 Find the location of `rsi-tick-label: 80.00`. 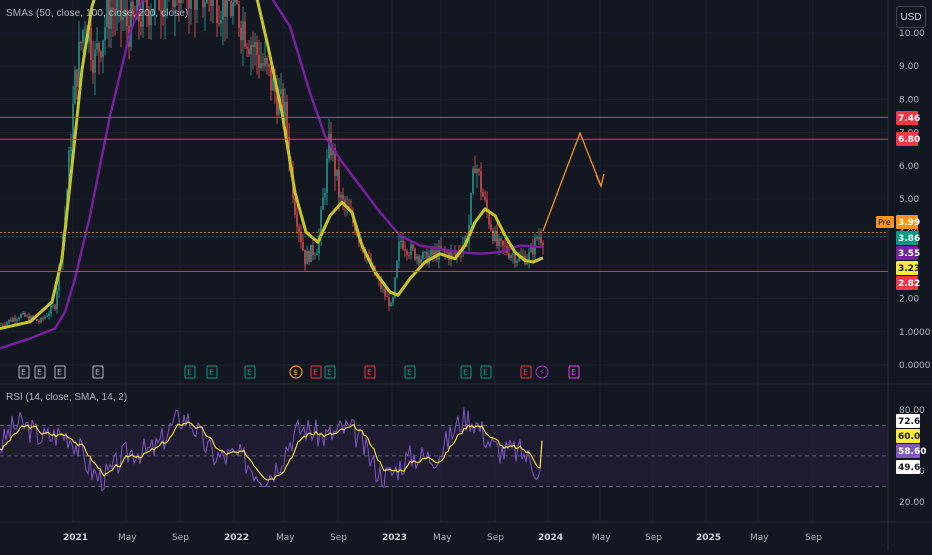

rsi-tick-label: 80.00 is located at coordinates (912, 411).